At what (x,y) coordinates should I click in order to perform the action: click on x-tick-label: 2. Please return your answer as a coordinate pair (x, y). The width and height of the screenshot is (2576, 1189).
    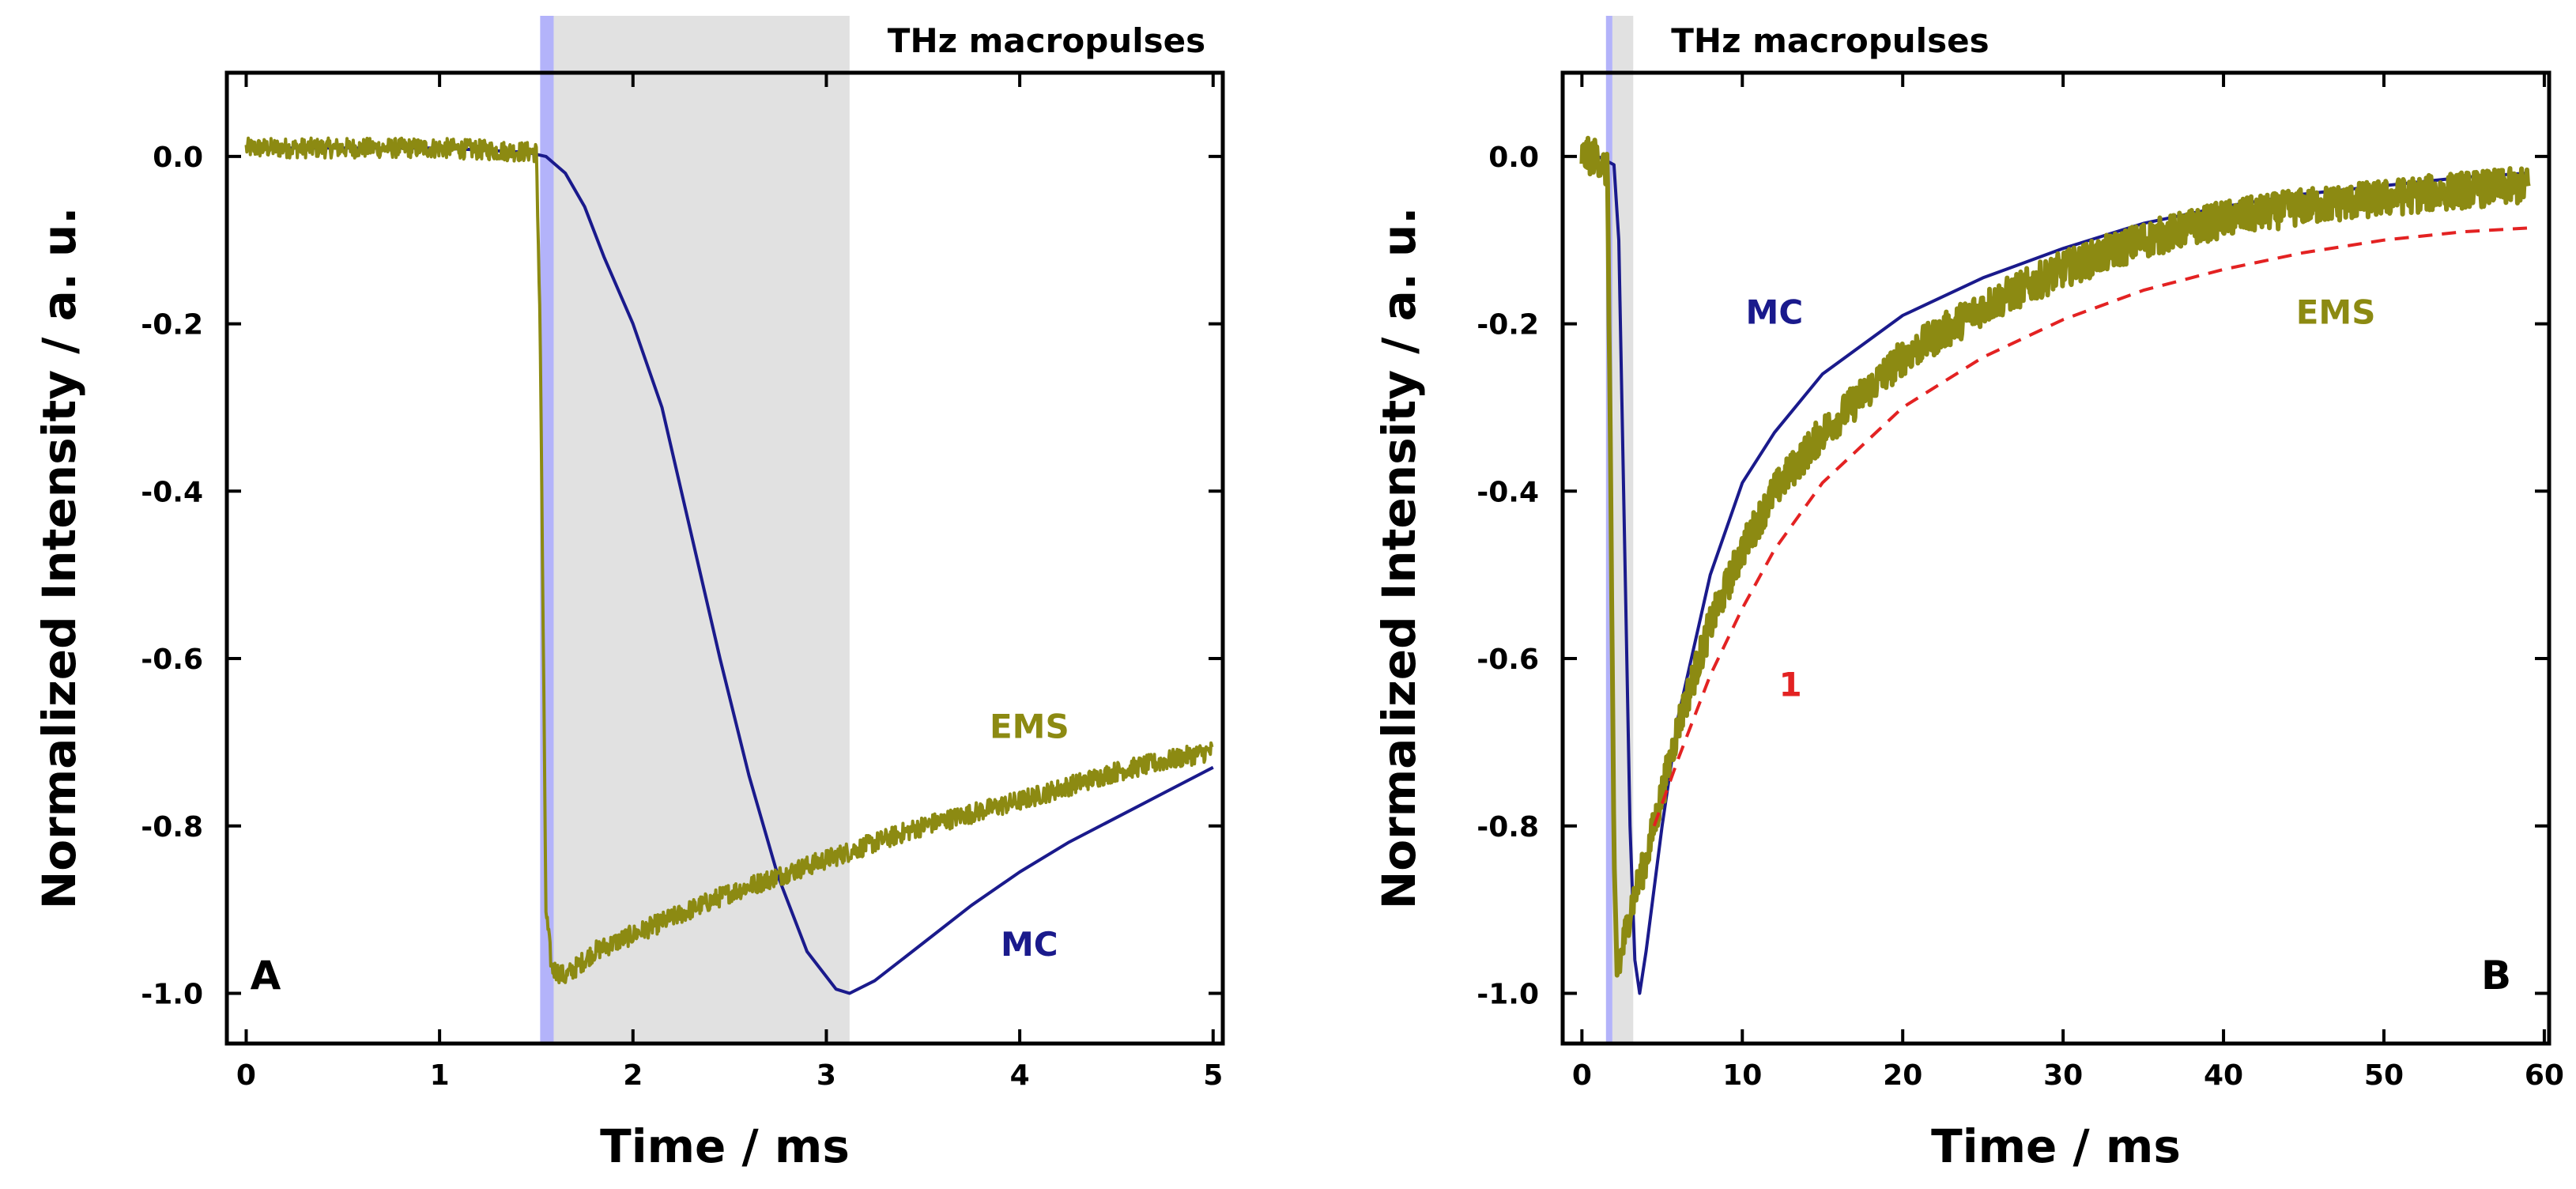
    Looking at the image, I should click on (633, 1075).